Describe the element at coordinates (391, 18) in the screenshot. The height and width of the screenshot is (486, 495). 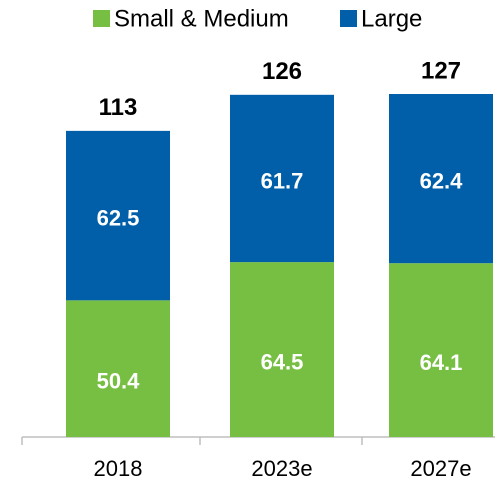
I see `legend-label: Large` at that location.